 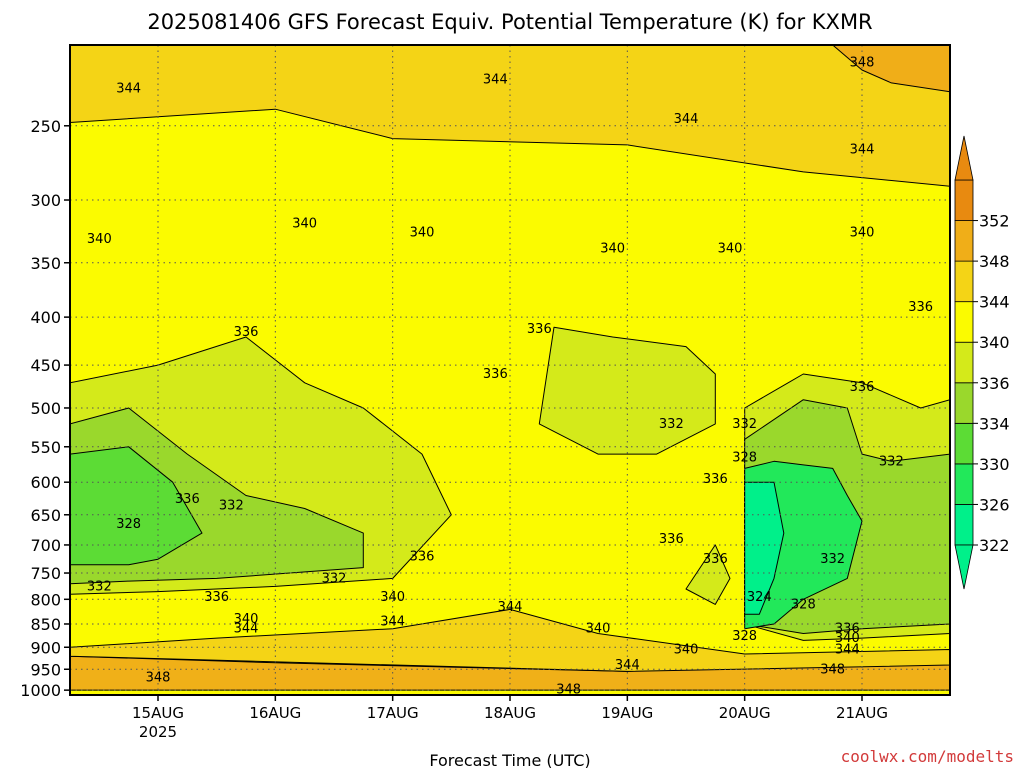 What do you see at coordinates (994, 302) in the screenshot?
I see `colorbar-label: 344` at bounding box center [994, 302].